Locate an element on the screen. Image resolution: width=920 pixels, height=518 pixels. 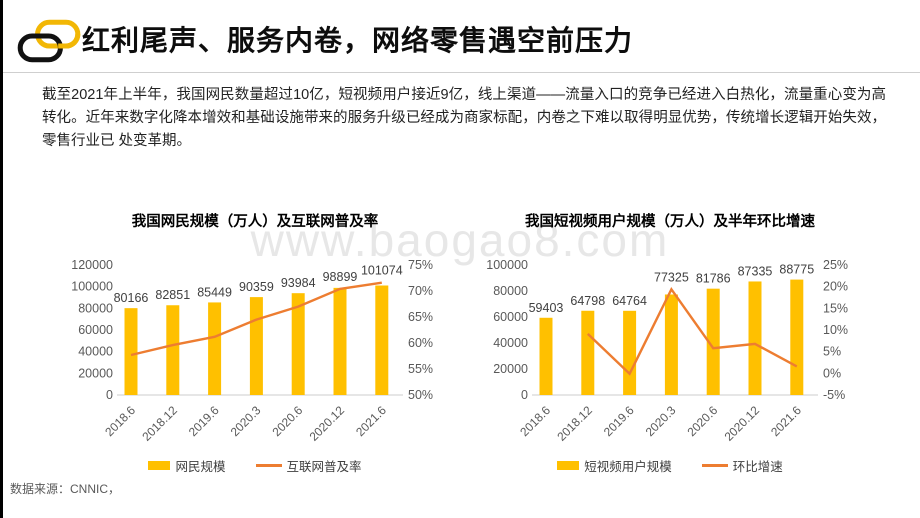
svg-text: 64764 is located at coordinates (629, 301).